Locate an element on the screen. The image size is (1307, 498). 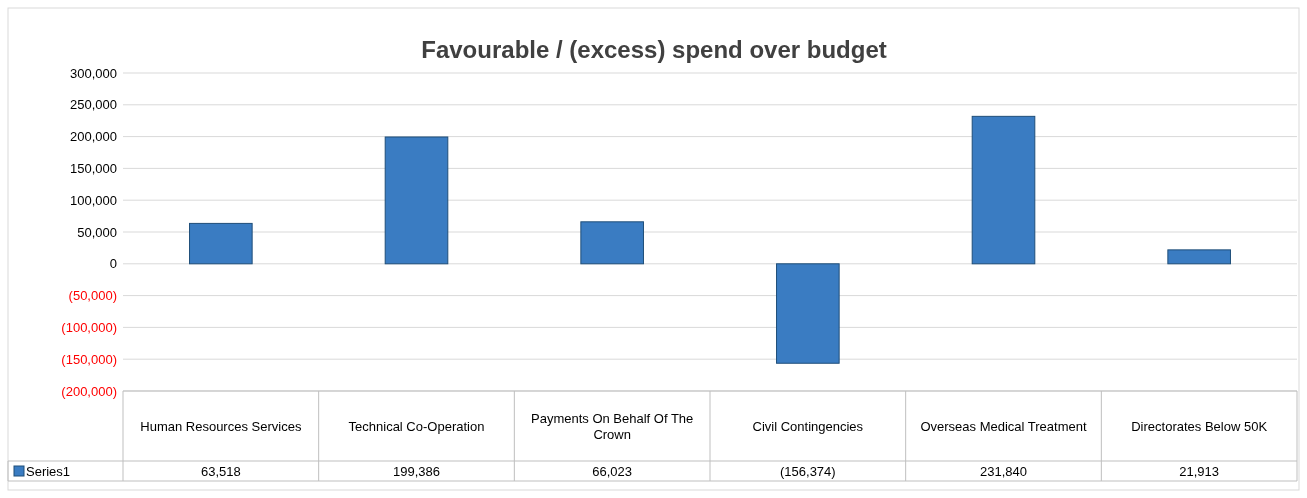
data-label: 21,913 is located at coordinates (1199, 471).